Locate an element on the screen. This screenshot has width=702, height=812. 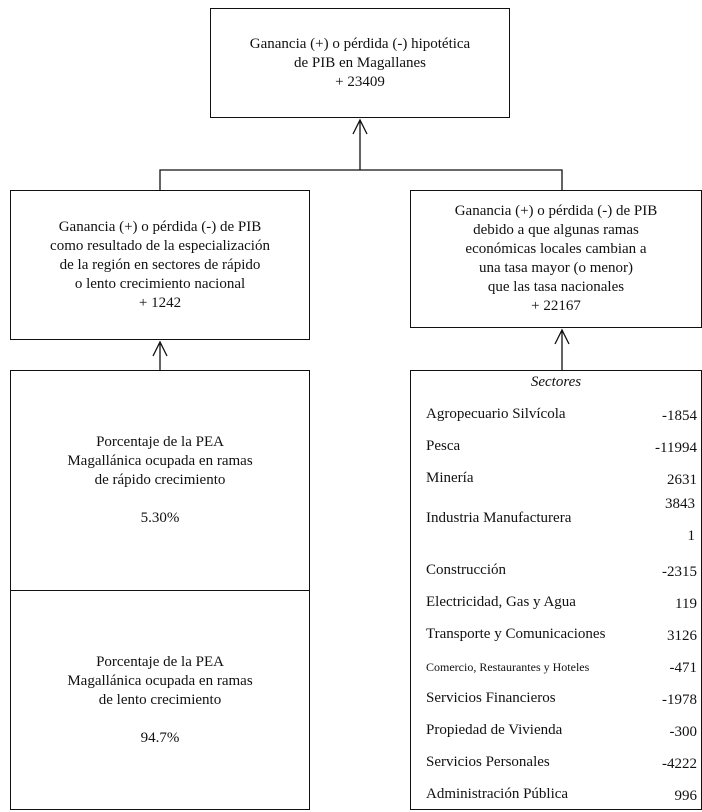
sector-name: Agropecuario Silvícola is located at coordinates (496, 414).